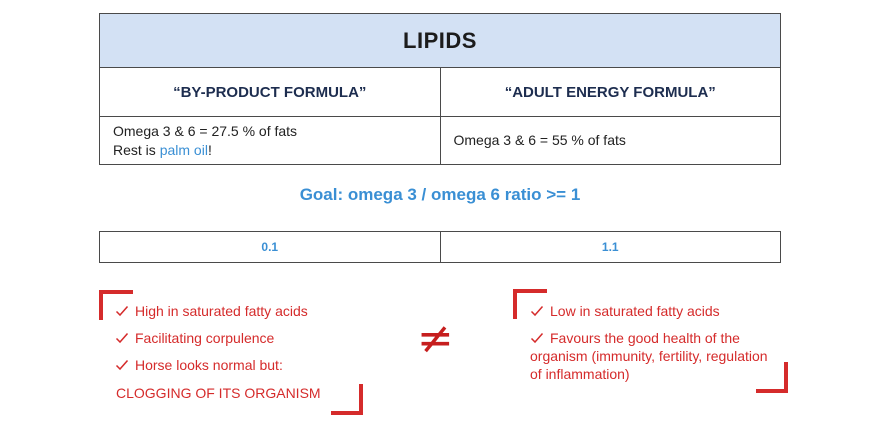 This screenshot has height=430, width=880. I want to click on list-item-continuation: of inflammation), so click(580, 374).